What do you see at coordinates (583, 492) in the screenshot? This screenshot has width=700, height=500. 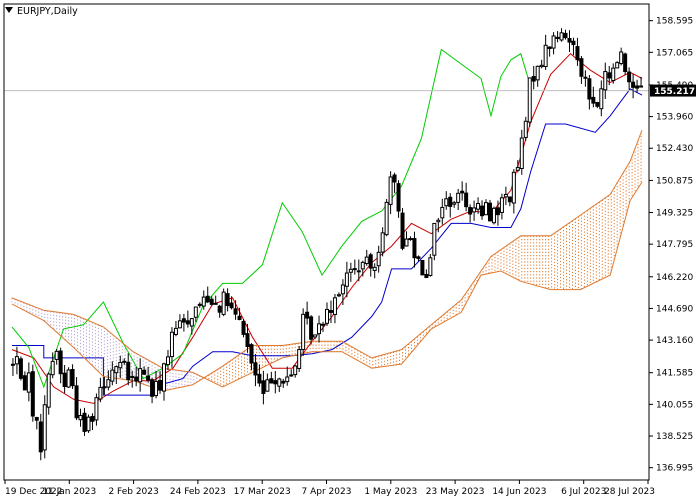 I see `x-tick-label: 6 Jul 2023` at bounding box center [583, 492].